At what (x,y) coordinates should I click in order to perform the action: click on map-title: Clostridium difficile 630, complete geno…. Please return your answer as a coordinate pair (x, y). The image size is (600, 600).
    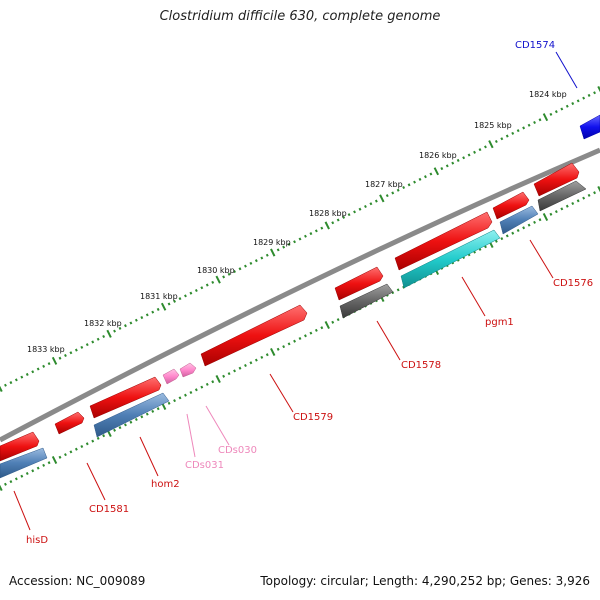
    Looking at the image, I should click on (300, 16).